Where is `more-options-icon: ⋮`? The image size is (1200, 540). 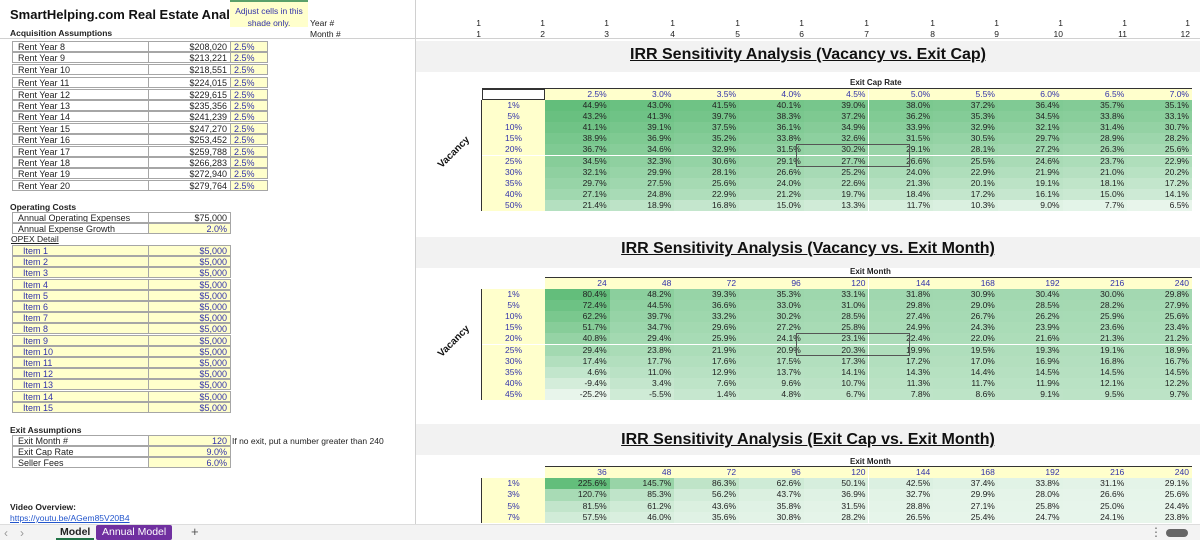
more-options-icon: ⋮ is located at coordinates (1156, 532).